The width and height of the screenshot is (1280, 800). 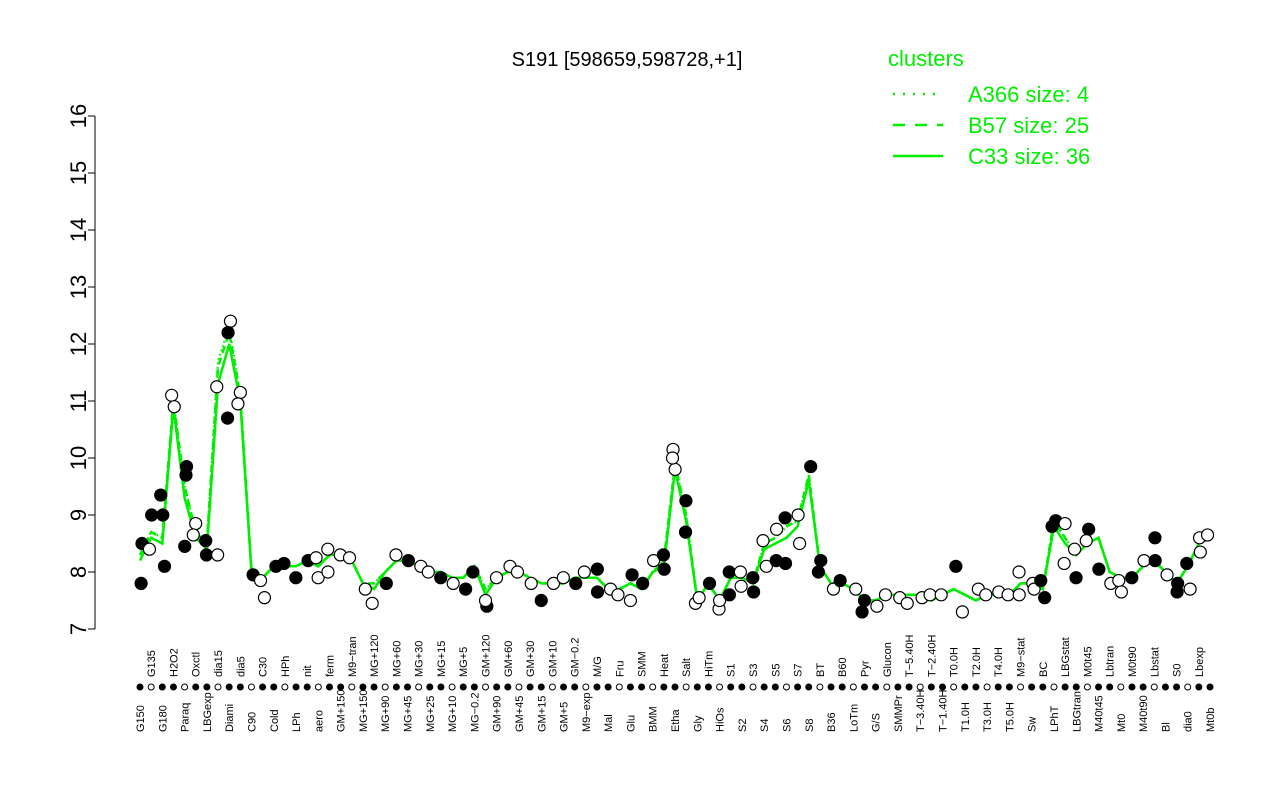 What do you see at coordinates (81, 369) in the screenshot?
I see `y-axis: 7 8 9 10 11 12 13 14 15 16` at bounding box center [81, 369].